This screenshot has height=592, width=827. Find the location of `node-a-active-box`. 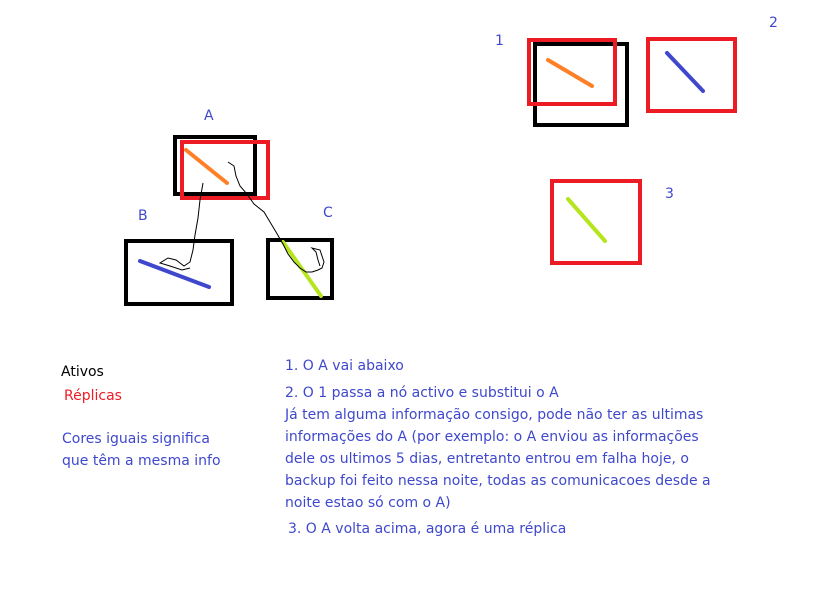

node-a-active-box is located at coordinates (215, 165).